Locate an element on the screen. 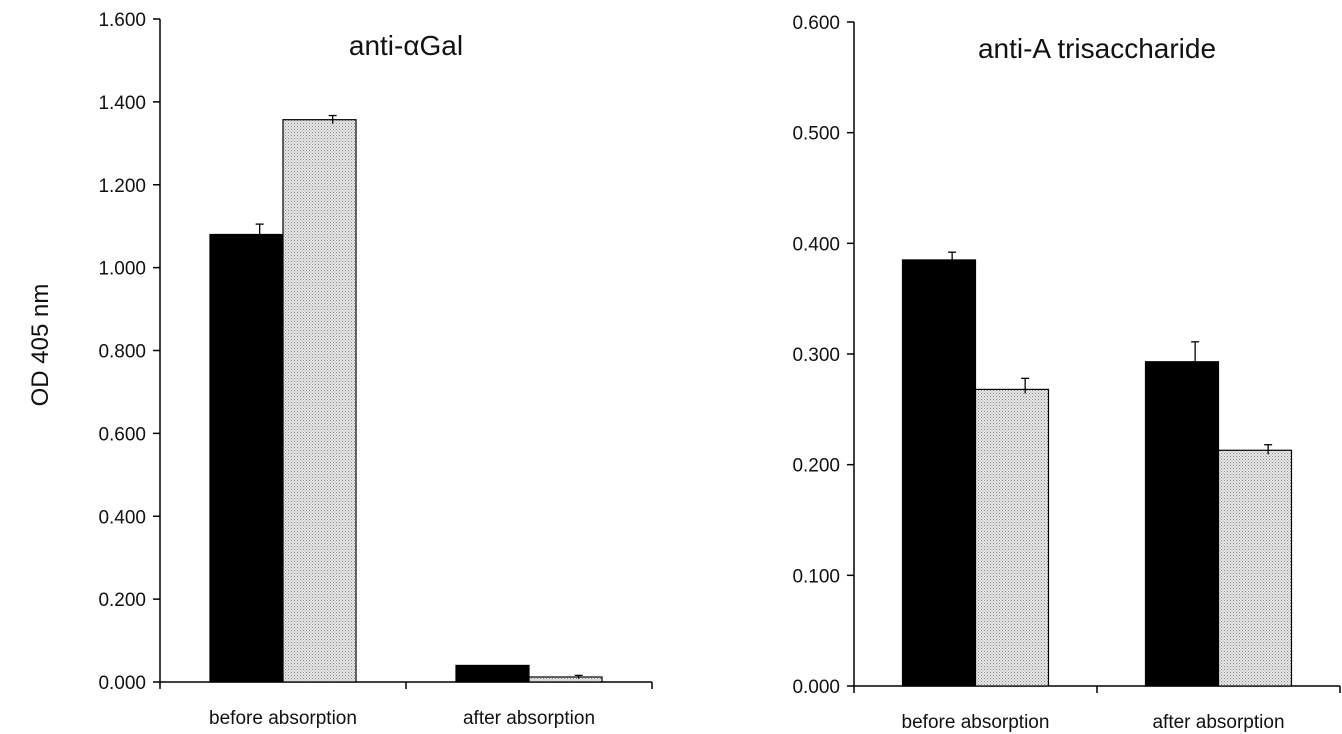 The image size is (1342, 734). y-tick-label: 0.100 is located at coordinates (816, 576).